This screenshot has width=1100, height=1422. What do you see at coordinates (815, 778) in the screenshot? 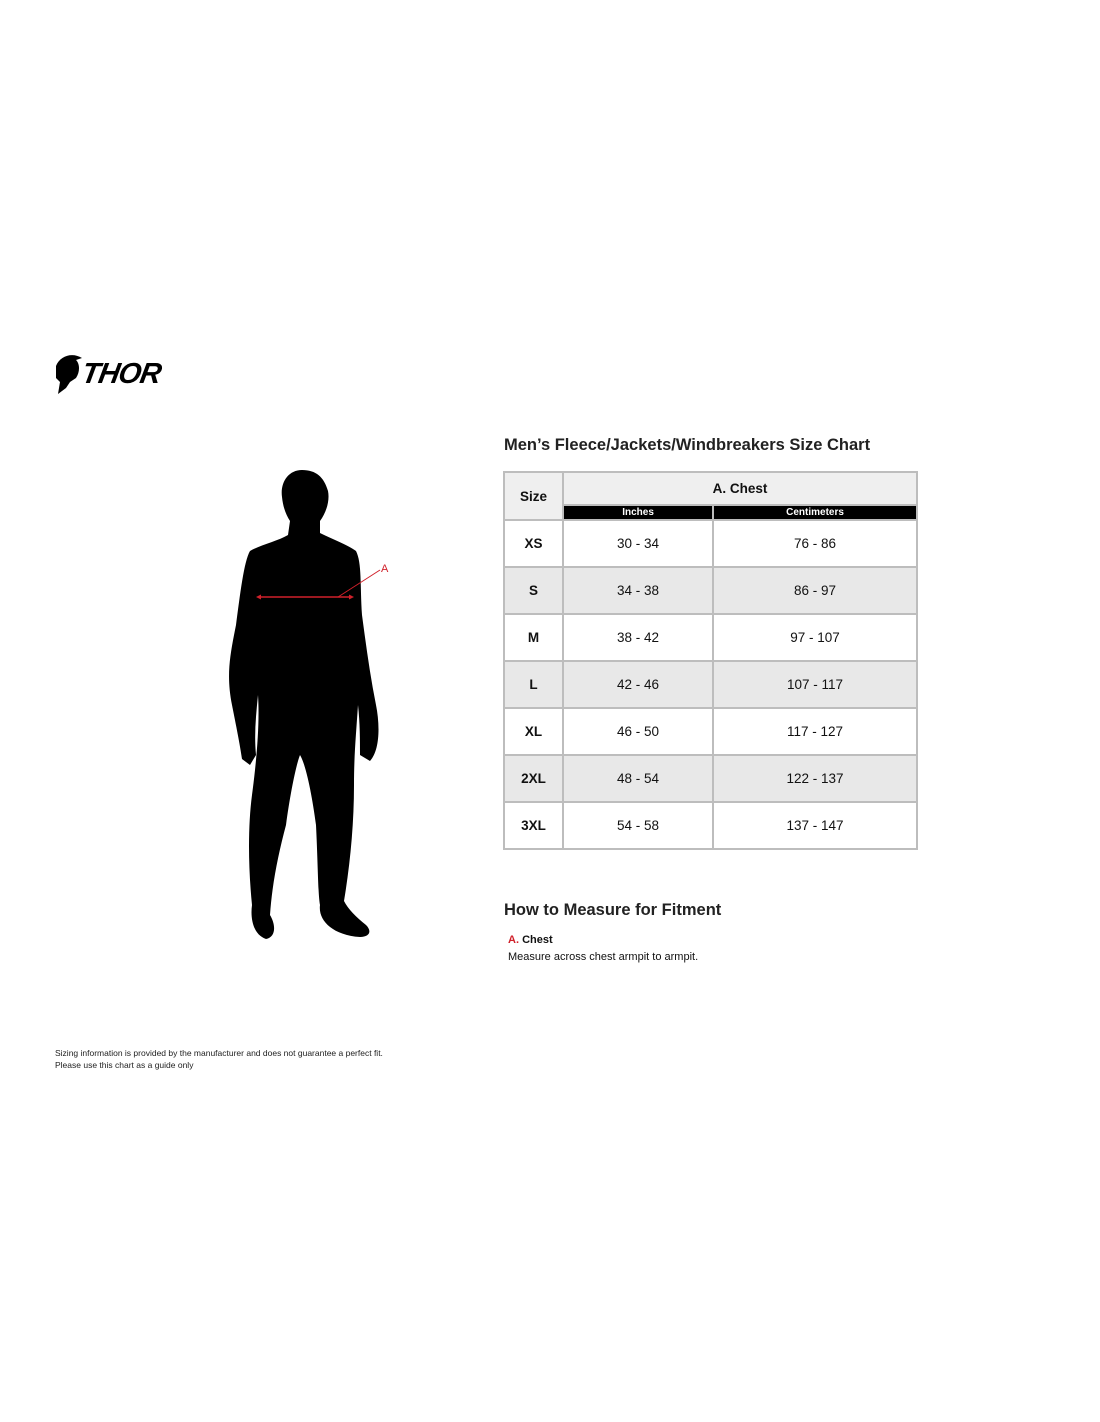
I see `centimeters-cell: 122 - 137` at bounding box center [815, 778].